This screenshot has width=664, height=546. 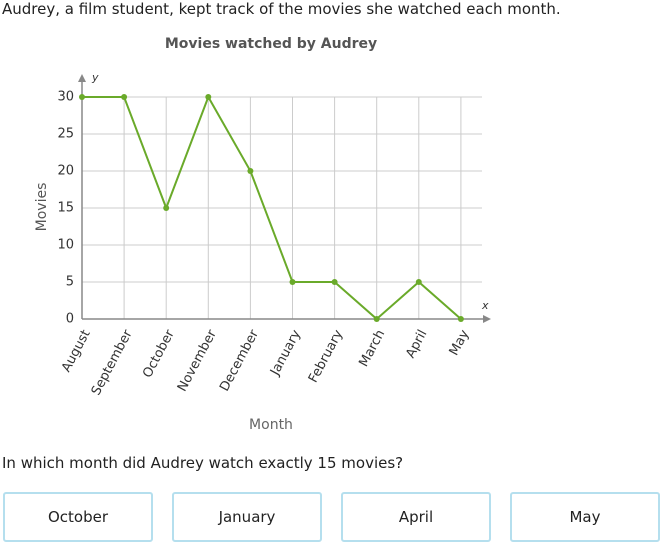 I want to click on x-tick-label: May, so click(x=460, y=342).